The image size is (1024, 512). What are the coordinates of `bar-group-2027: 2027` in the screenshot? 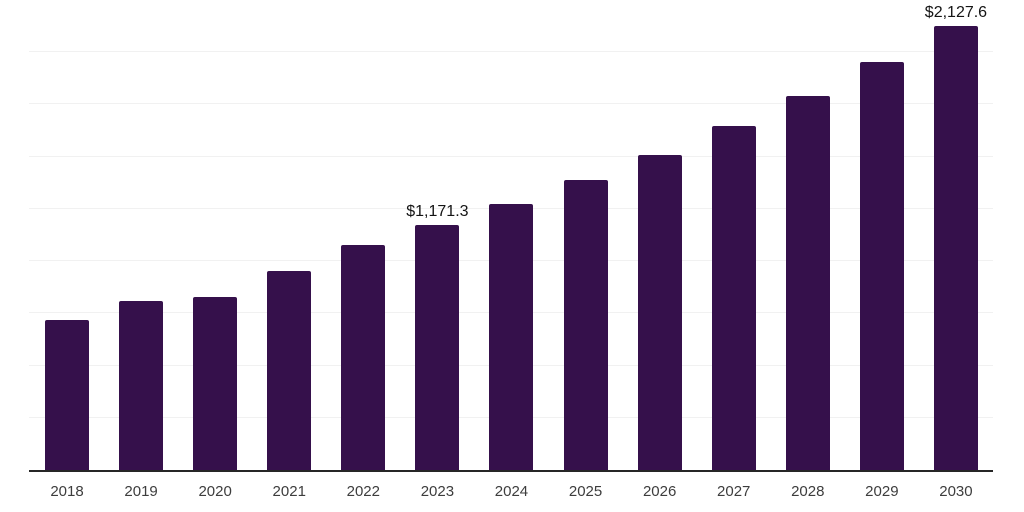 It's located at (733, 312).